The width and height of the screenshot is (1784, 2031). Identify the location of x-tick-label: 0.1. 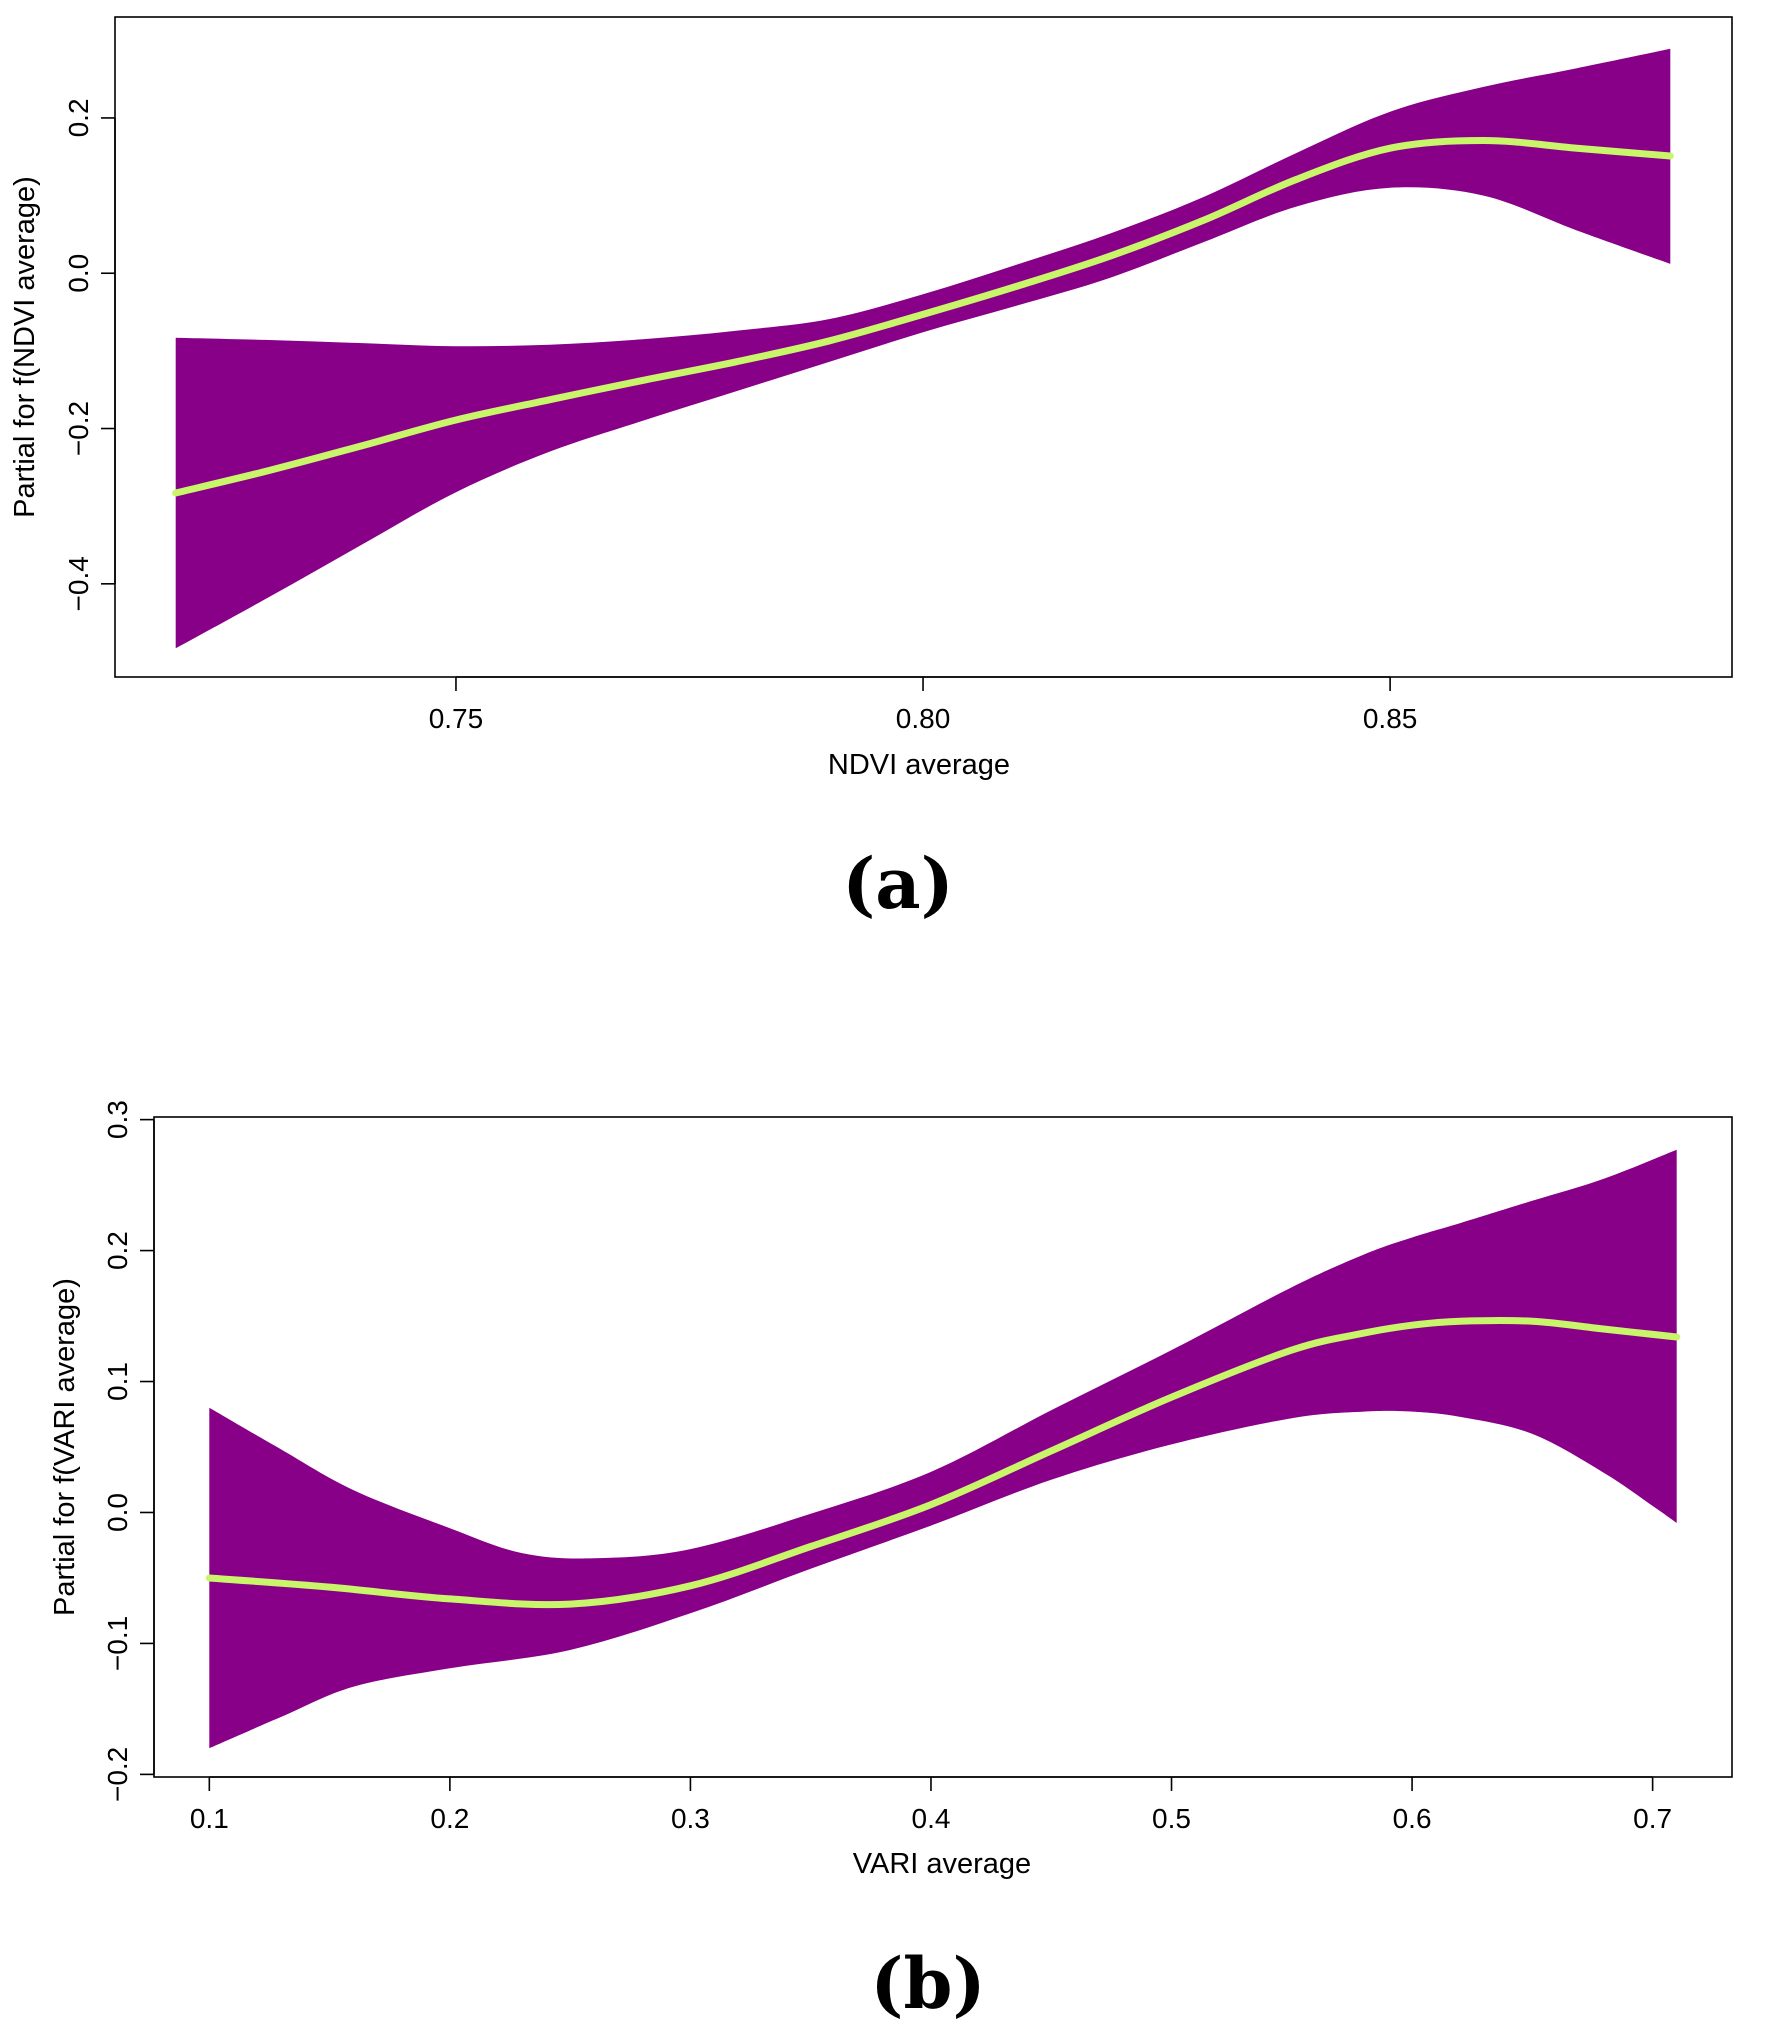
(209, 1818).